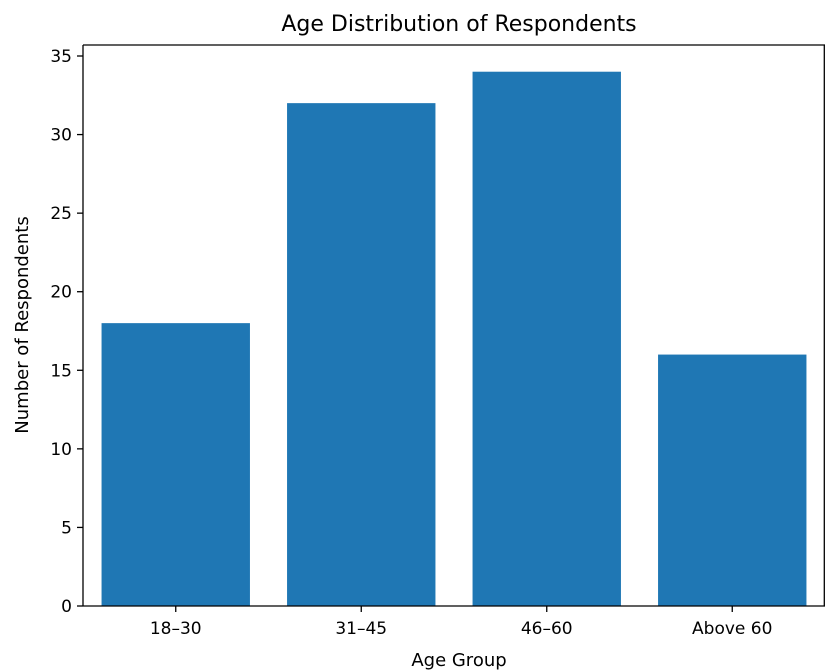 The width and height of the screenshot is (825, 672). What do you see at coordinates (458, 24) in the screenshot?
I see `chart-title: Age Distribution of Respondents` at bounding box center [458, 24].